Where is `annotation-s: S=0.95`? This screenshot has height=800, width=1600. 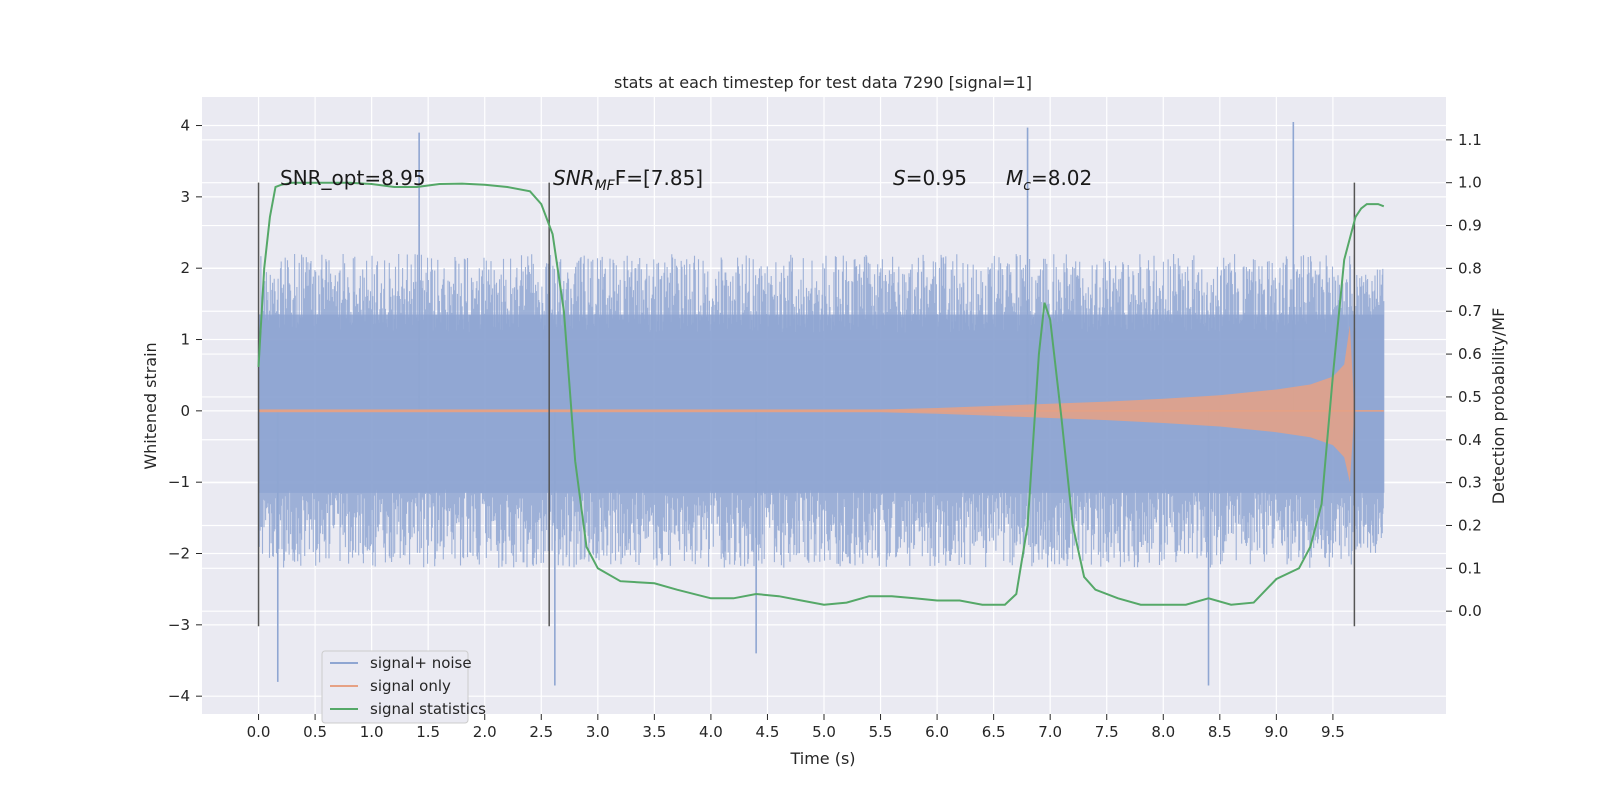 annotation-s: S=0.95 is located at coordinates (930, 178).